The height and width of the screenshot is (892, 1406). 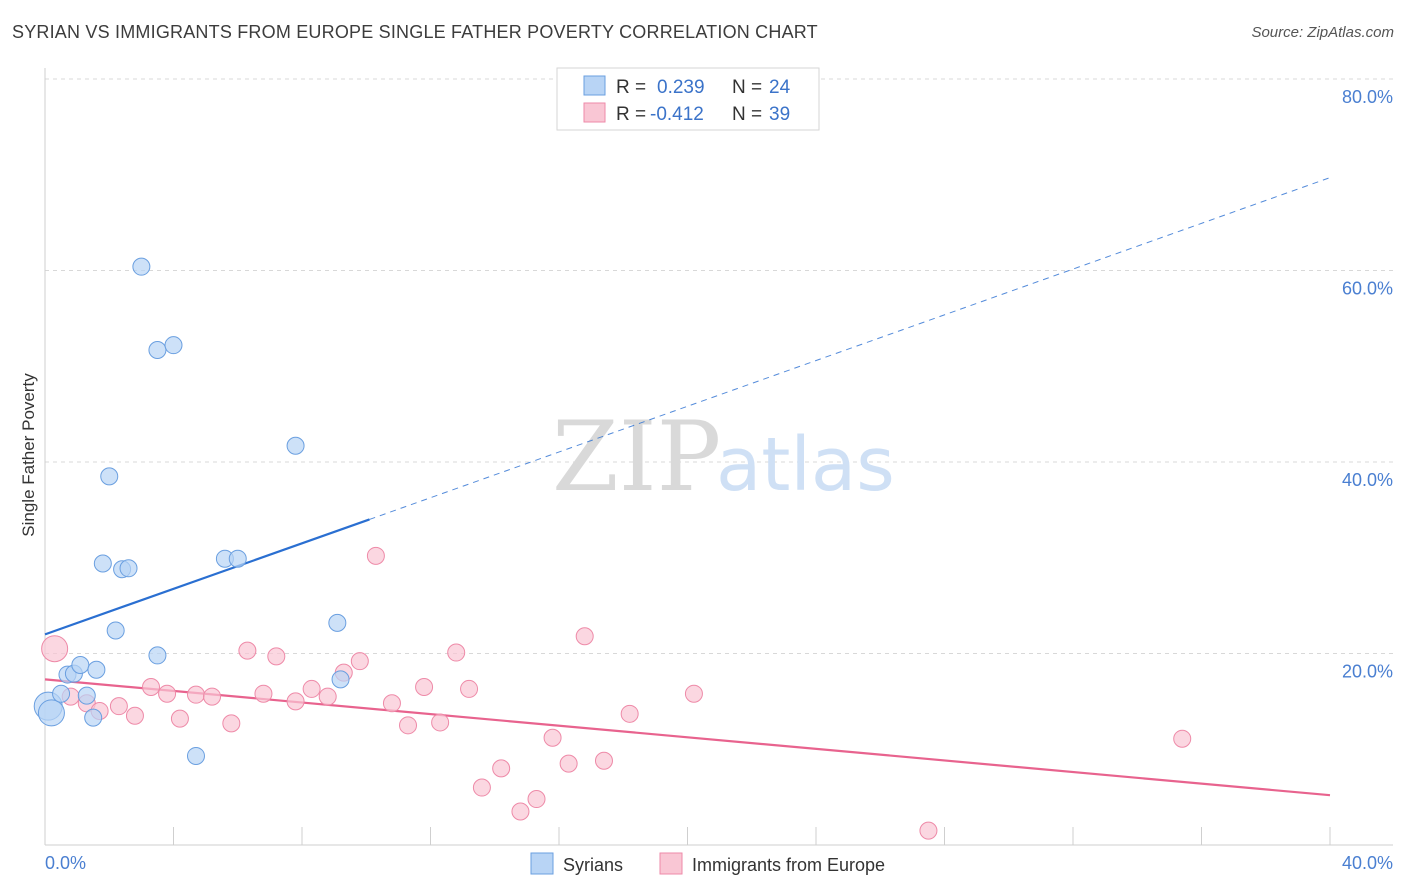 I want to click on y-tick-label: 20.0%, so click(x=1367, y=672).